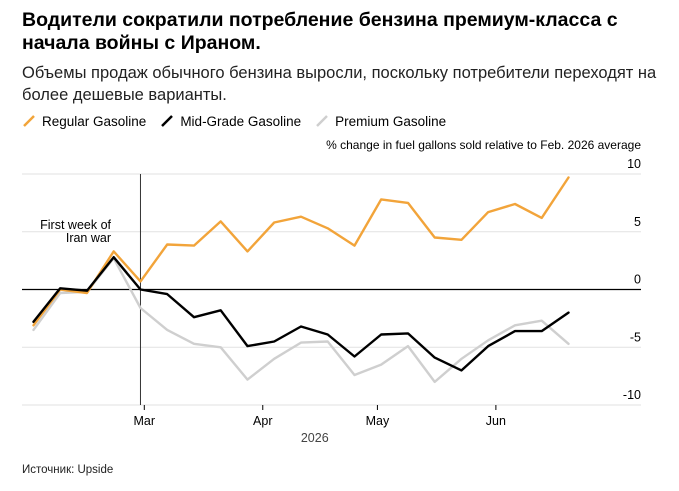 The width and height of the screenshot is (679, 491). What do you see at coordinates (29, 121) in the screenshot?
I see `legend-swatch-regular` at bounding box center [29, 121].